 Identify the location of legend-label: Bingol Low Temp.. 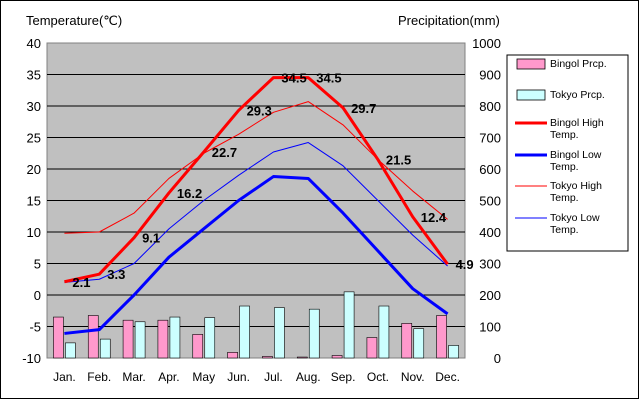
(576, 161).